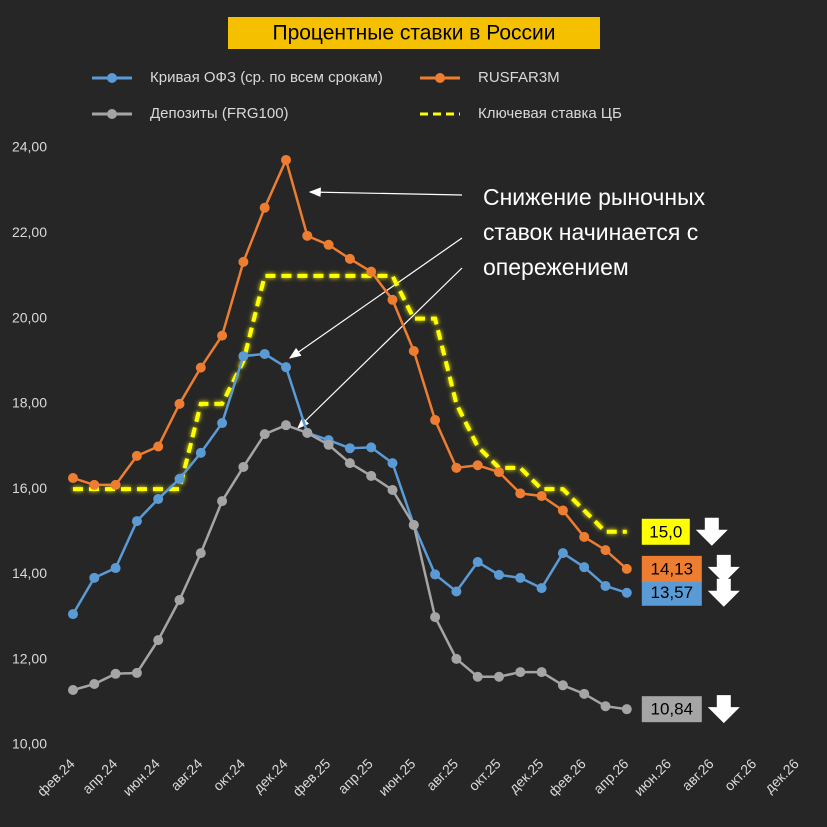 The height and width of the screenshot is (827, 827). What do you see at coordinates (29, 658) in the screenshot?
I see `y-tick-label: 12,00` at bounding box center [29, 658].